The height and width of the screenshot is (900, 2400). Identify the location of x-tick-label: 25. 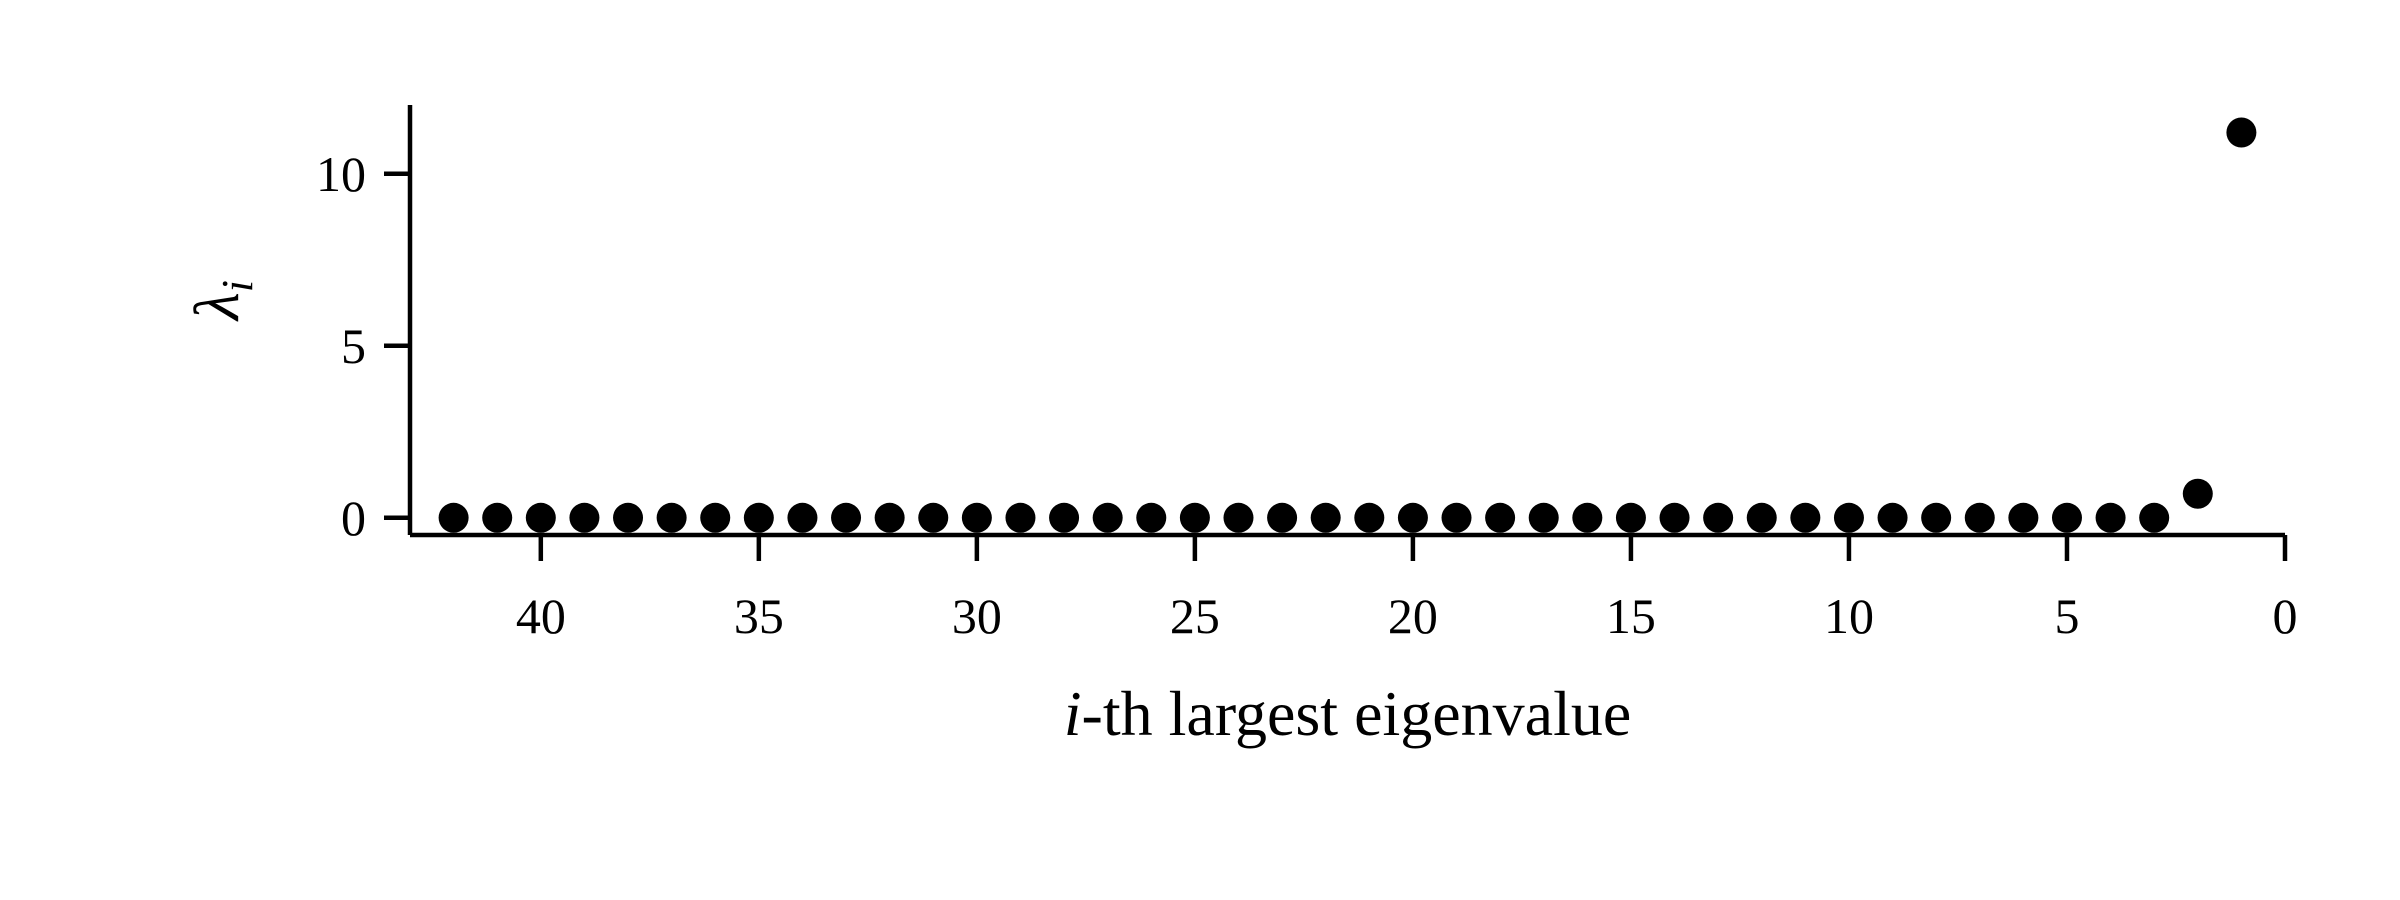
(1195, 616).